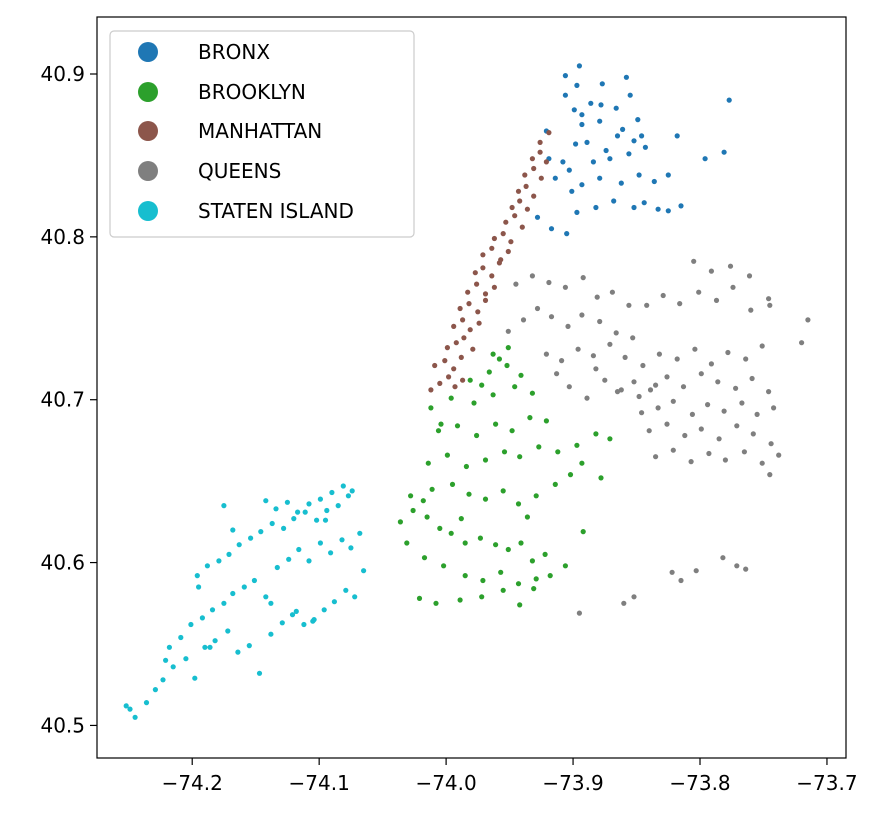 The width and height of the screenshot is (873, 822). What do you see at coordinates (445, 783) in the screenshot?
I see `x-tick-label: −74.0` at bounding box center [445, 783].